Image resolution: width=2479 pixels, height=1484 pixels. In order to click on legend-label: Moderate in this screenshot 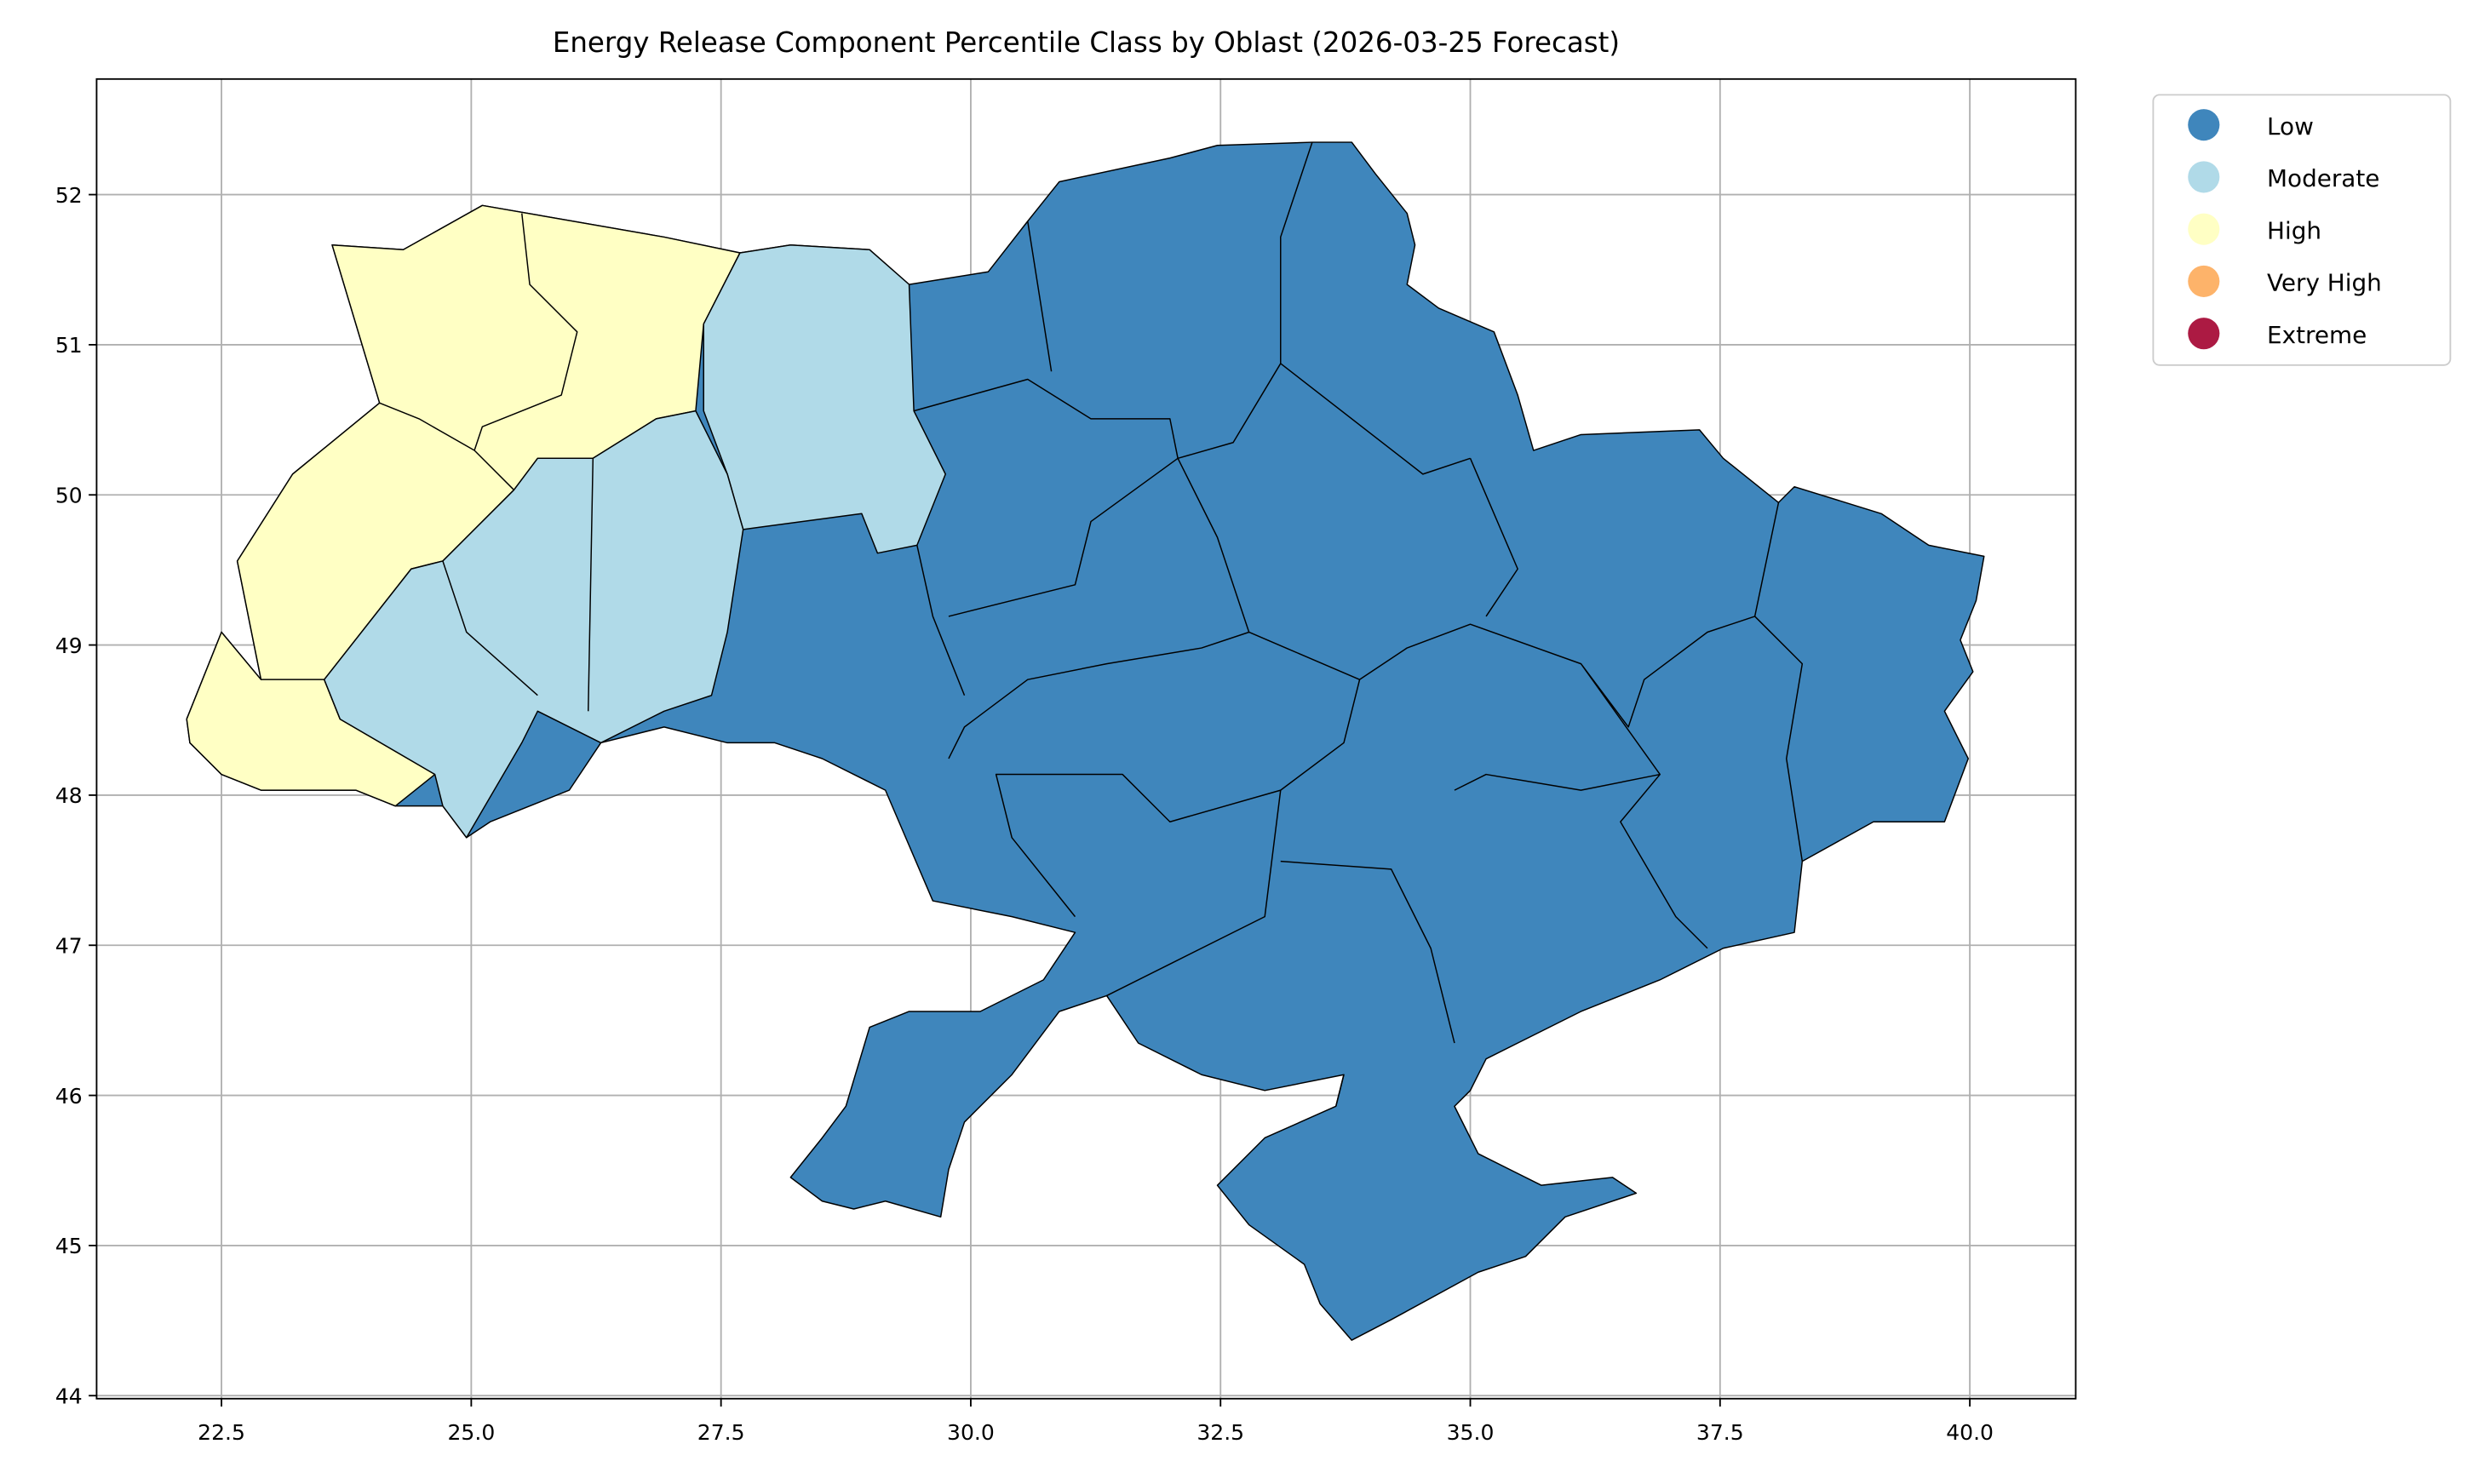, I will do `click(2323, 178)`.